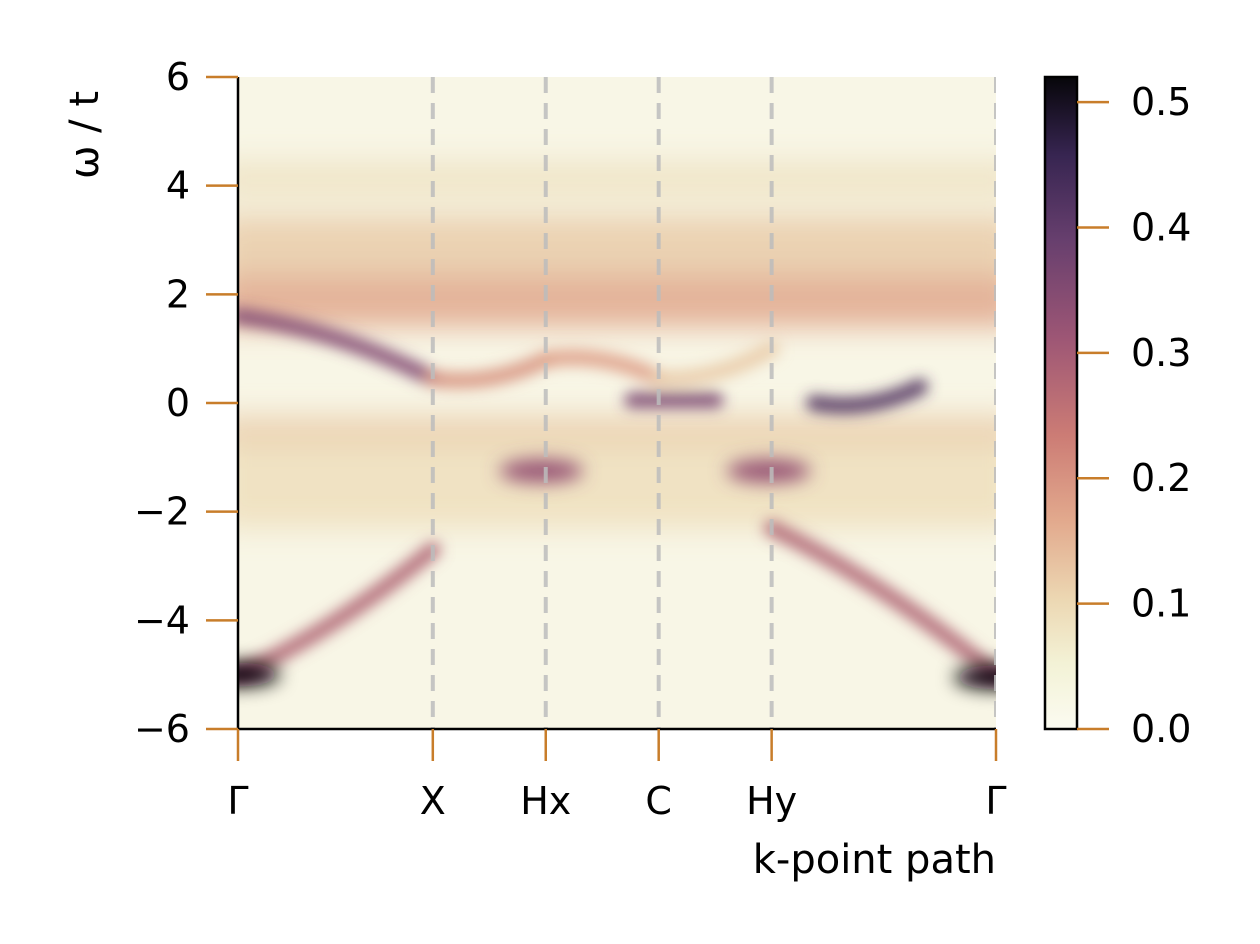 This screenshot has width=1260, height=944. Describe the element at coordinates (1161, 478) in the screenshot. I see `colorbar-tick-label: 0.2` at that location.